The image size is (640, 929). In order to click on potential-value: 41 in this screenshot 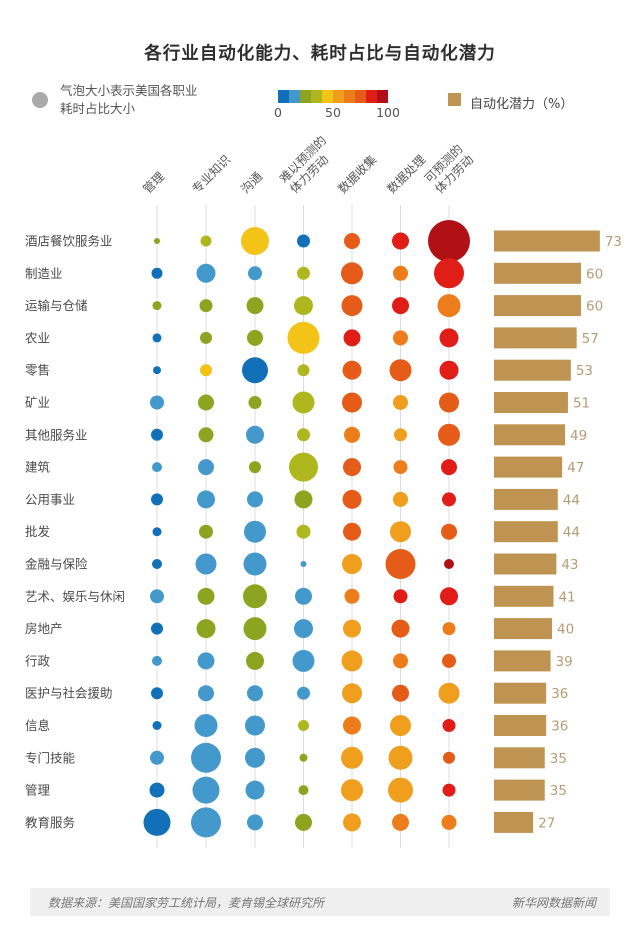, I will do `click(566, 597)`.